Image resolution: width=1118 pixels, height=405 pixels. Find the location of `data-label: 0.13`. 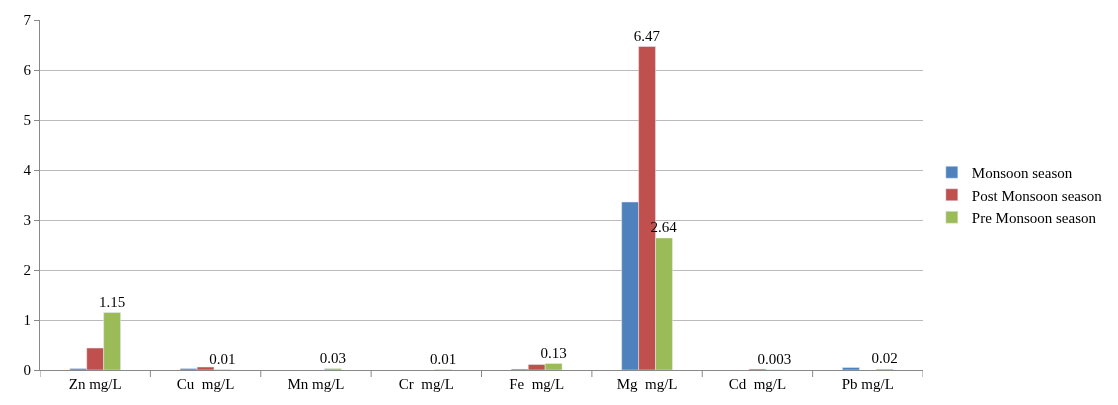

data-label: 0.13 is located at coordinates (553, 352).